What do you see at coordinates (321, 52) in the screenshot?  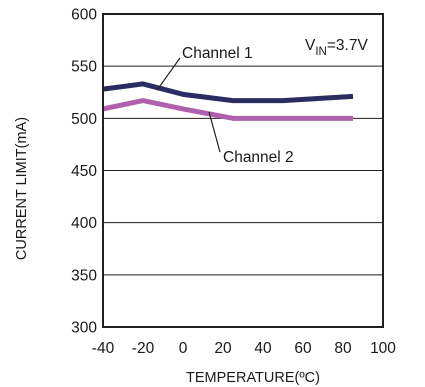 I see `vin-subscript: IN` at bounding box center [321, 52].